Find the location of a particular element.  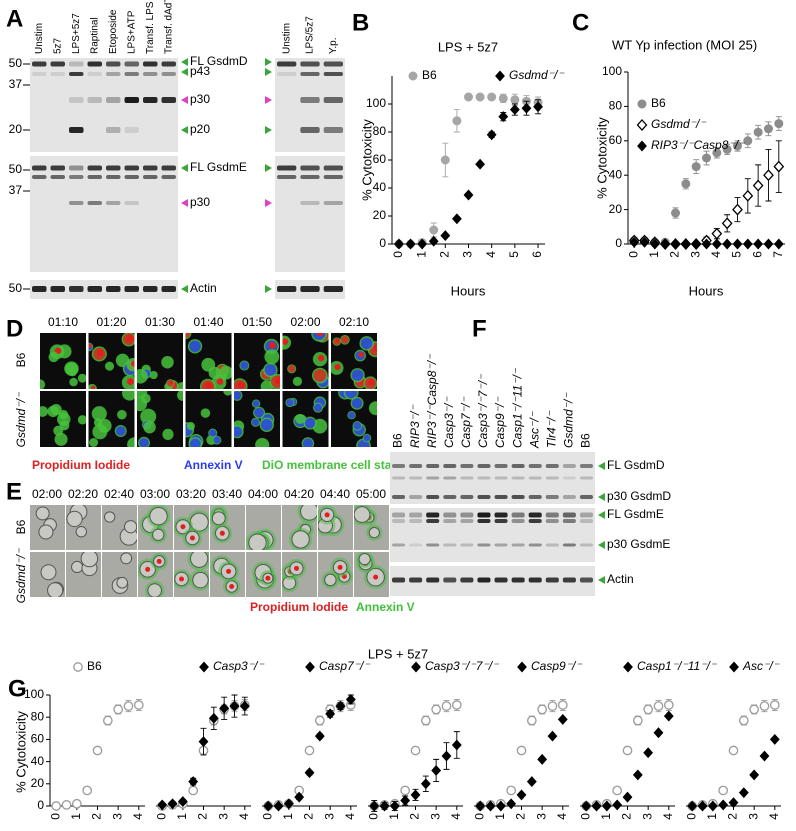

y-tick-label: 60 is located at coordinates (616, 140).